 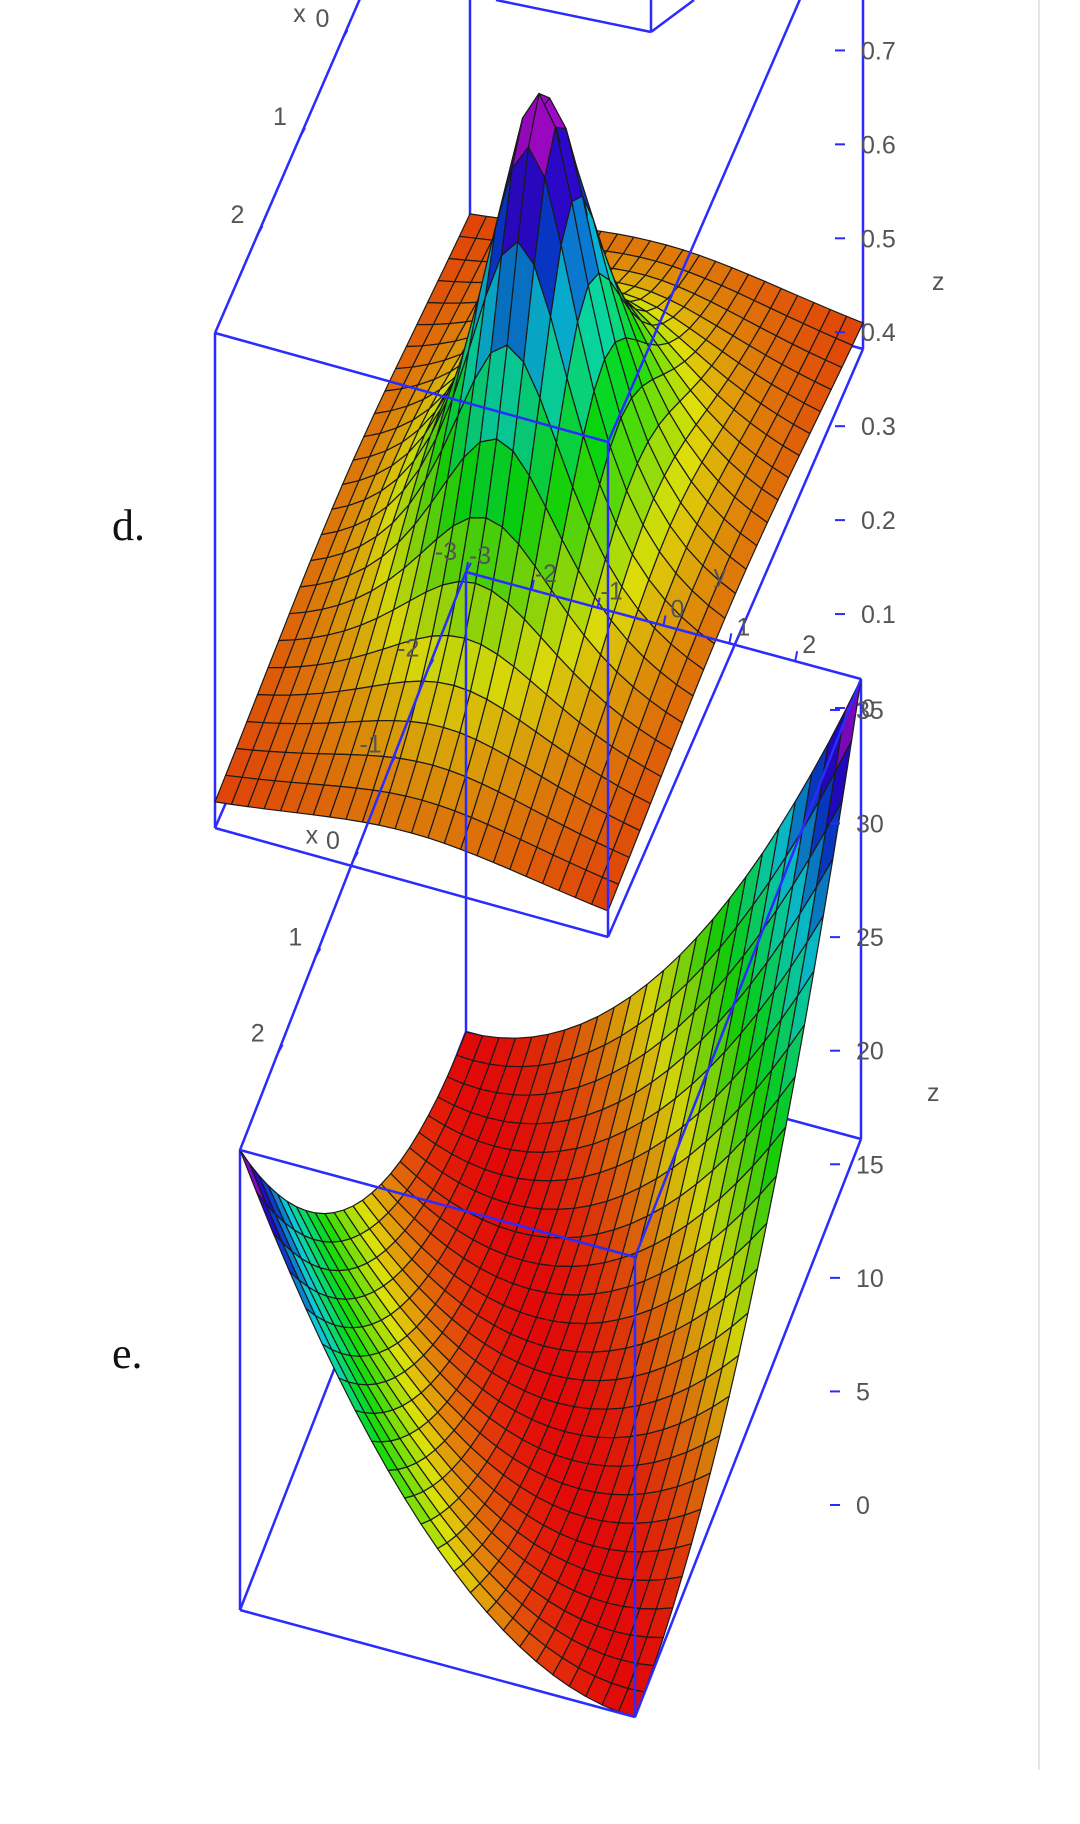 I want to click on y-tick-label: -2, so click(x=546, y=574).